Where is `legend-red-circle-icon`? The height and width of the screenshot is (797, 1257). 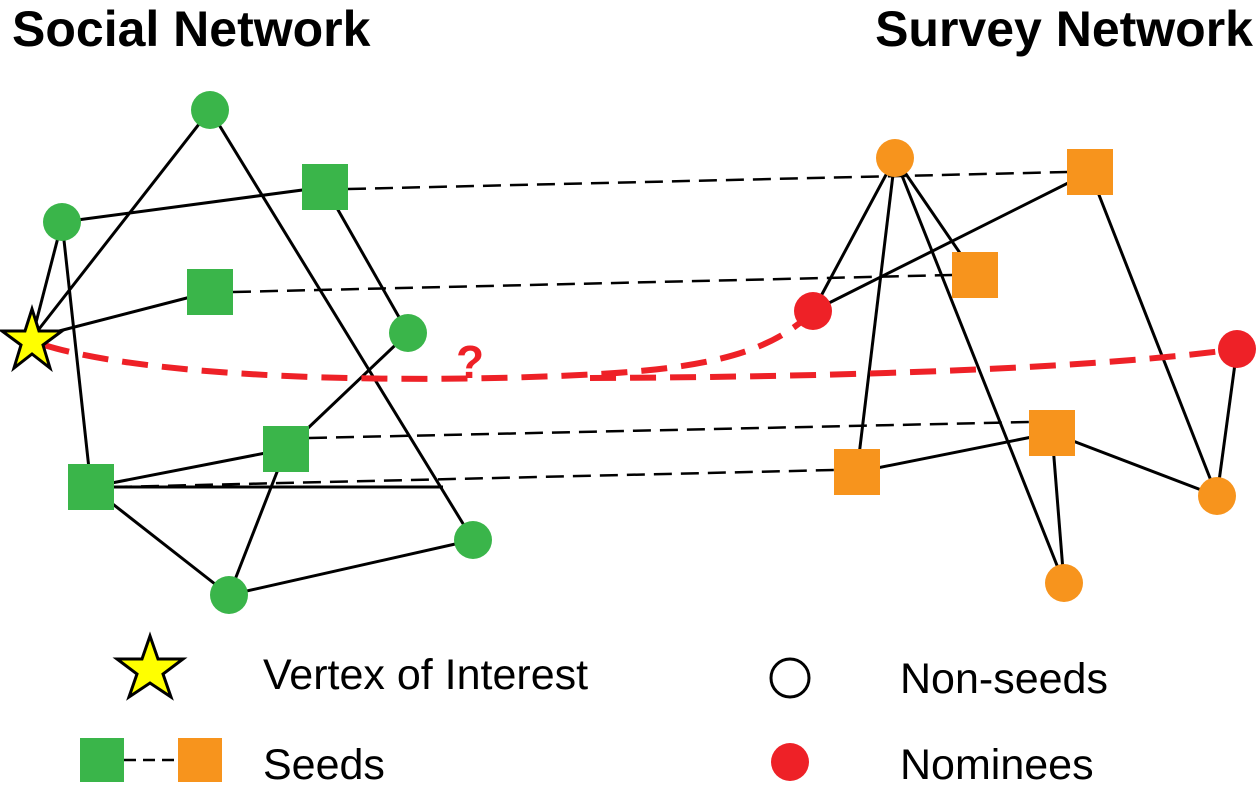 legend-red-circle-icon is located at coordinates (790, 762).